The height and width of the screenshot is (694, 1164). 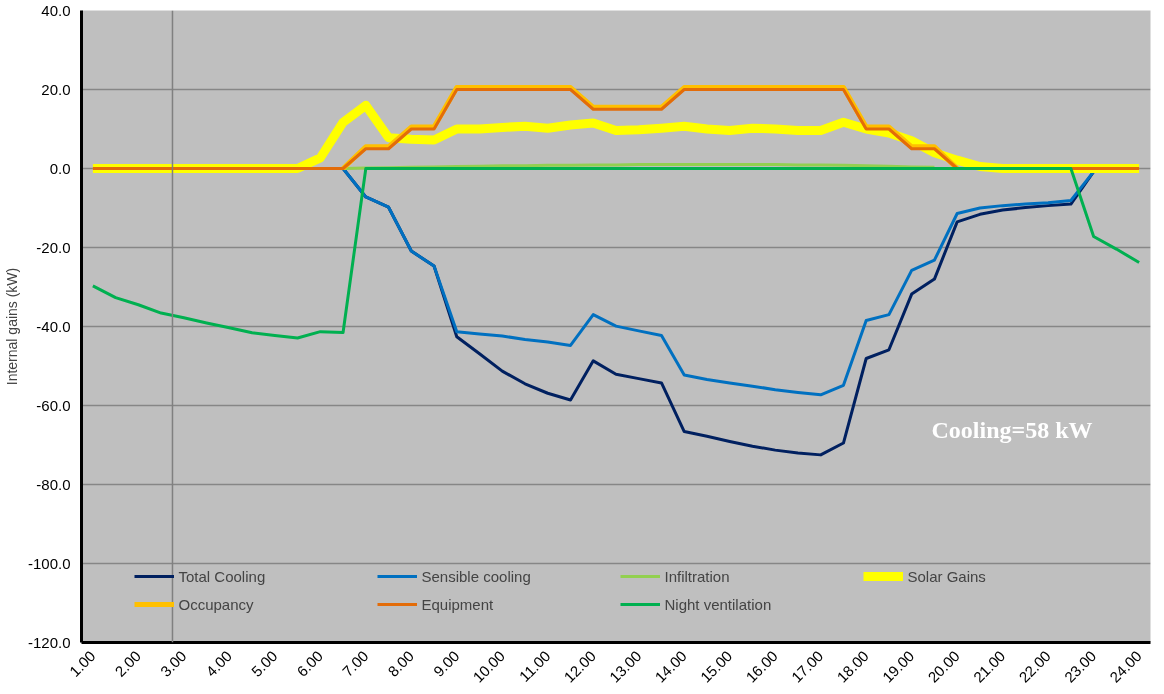 I want to click on y-tick-label: -40.0, so click(x=53, y=326).